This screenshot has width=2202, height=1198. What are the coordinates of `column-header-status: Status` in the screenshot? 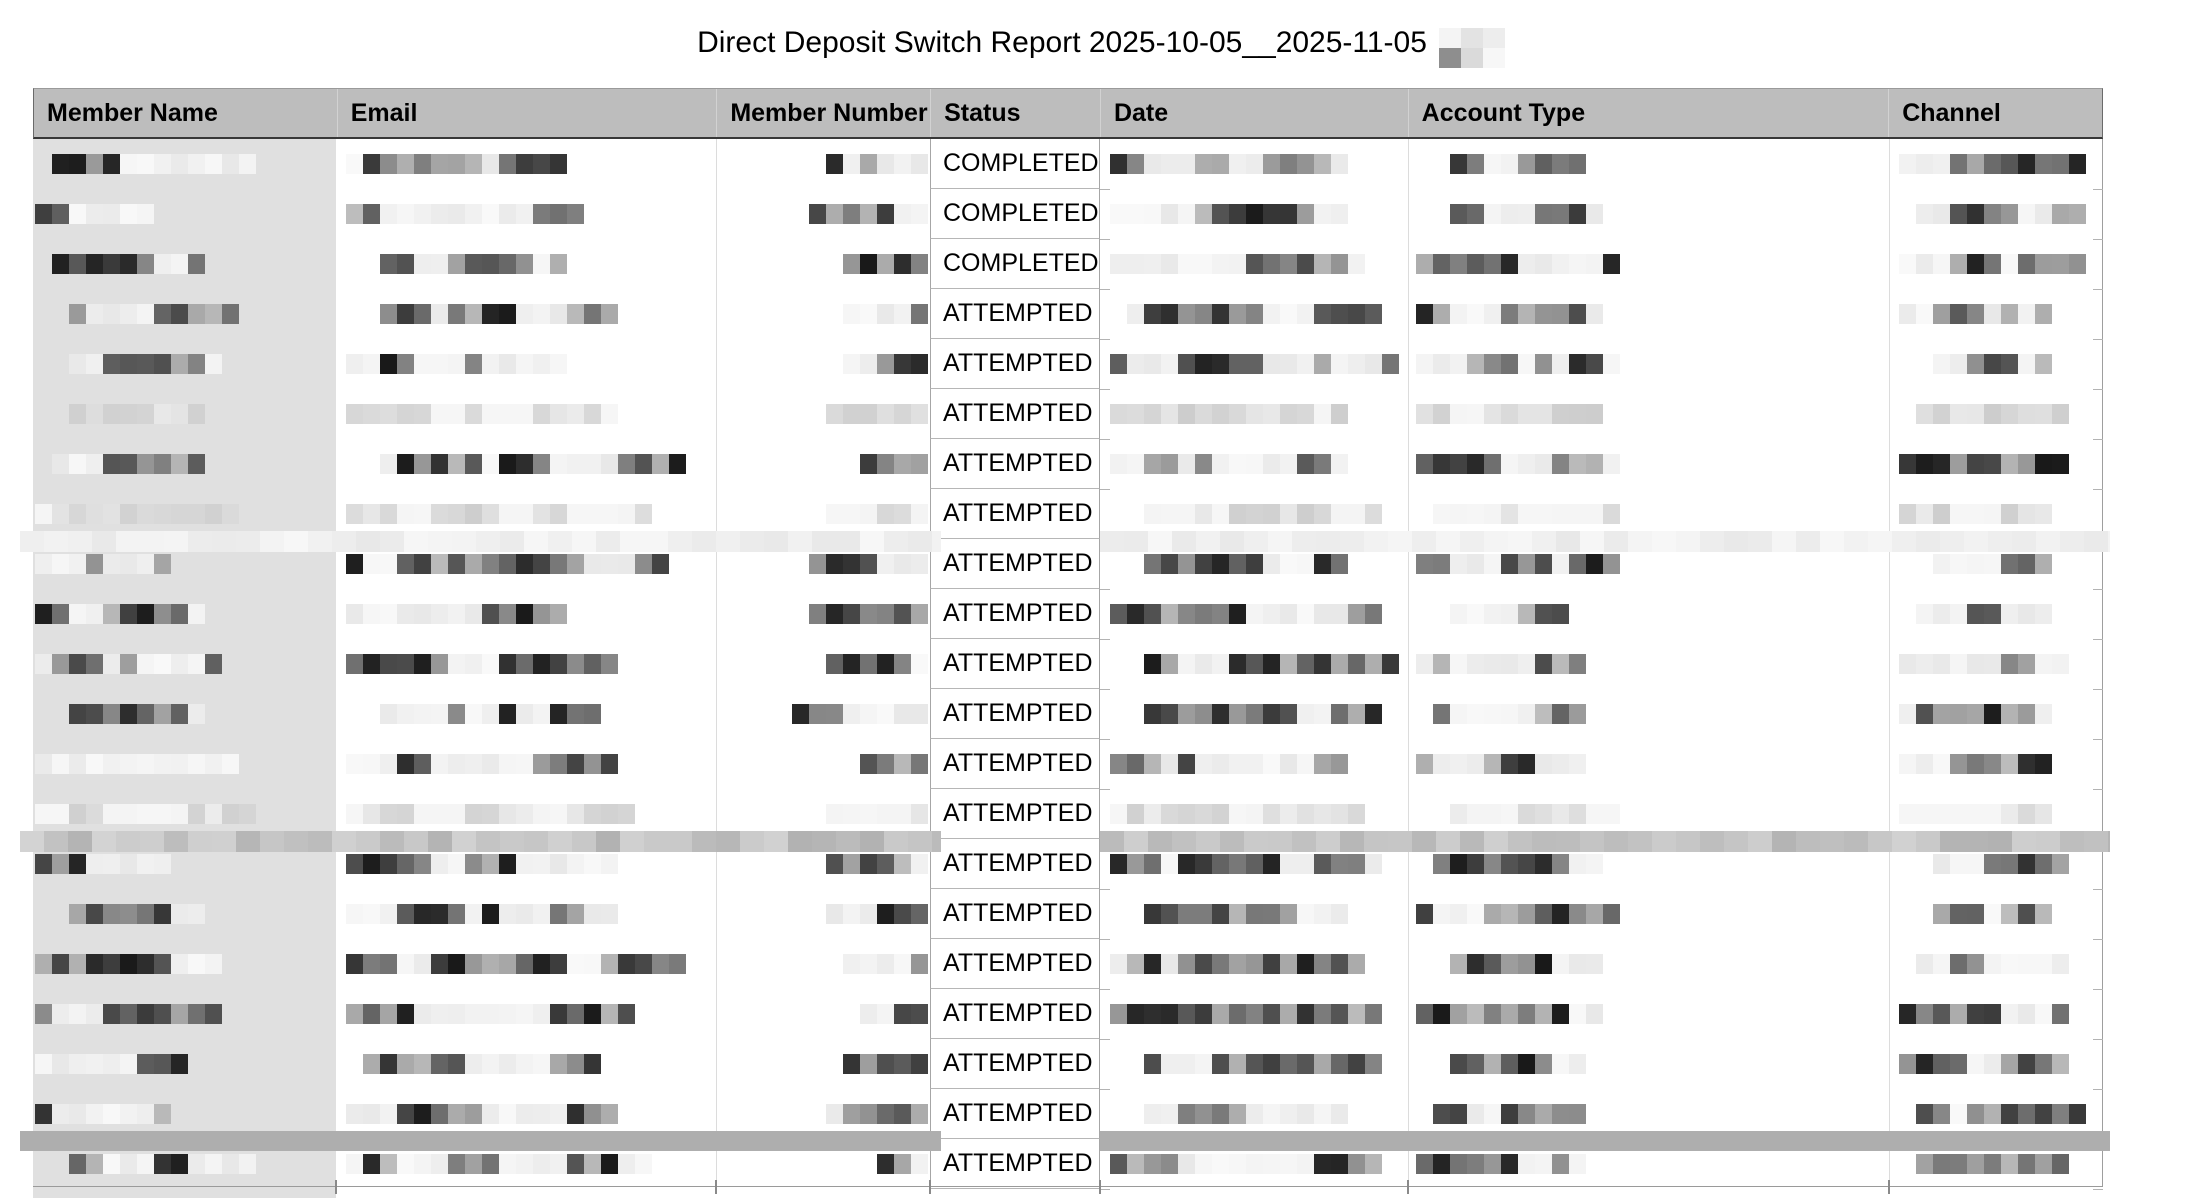 It's located at (1015, 113).